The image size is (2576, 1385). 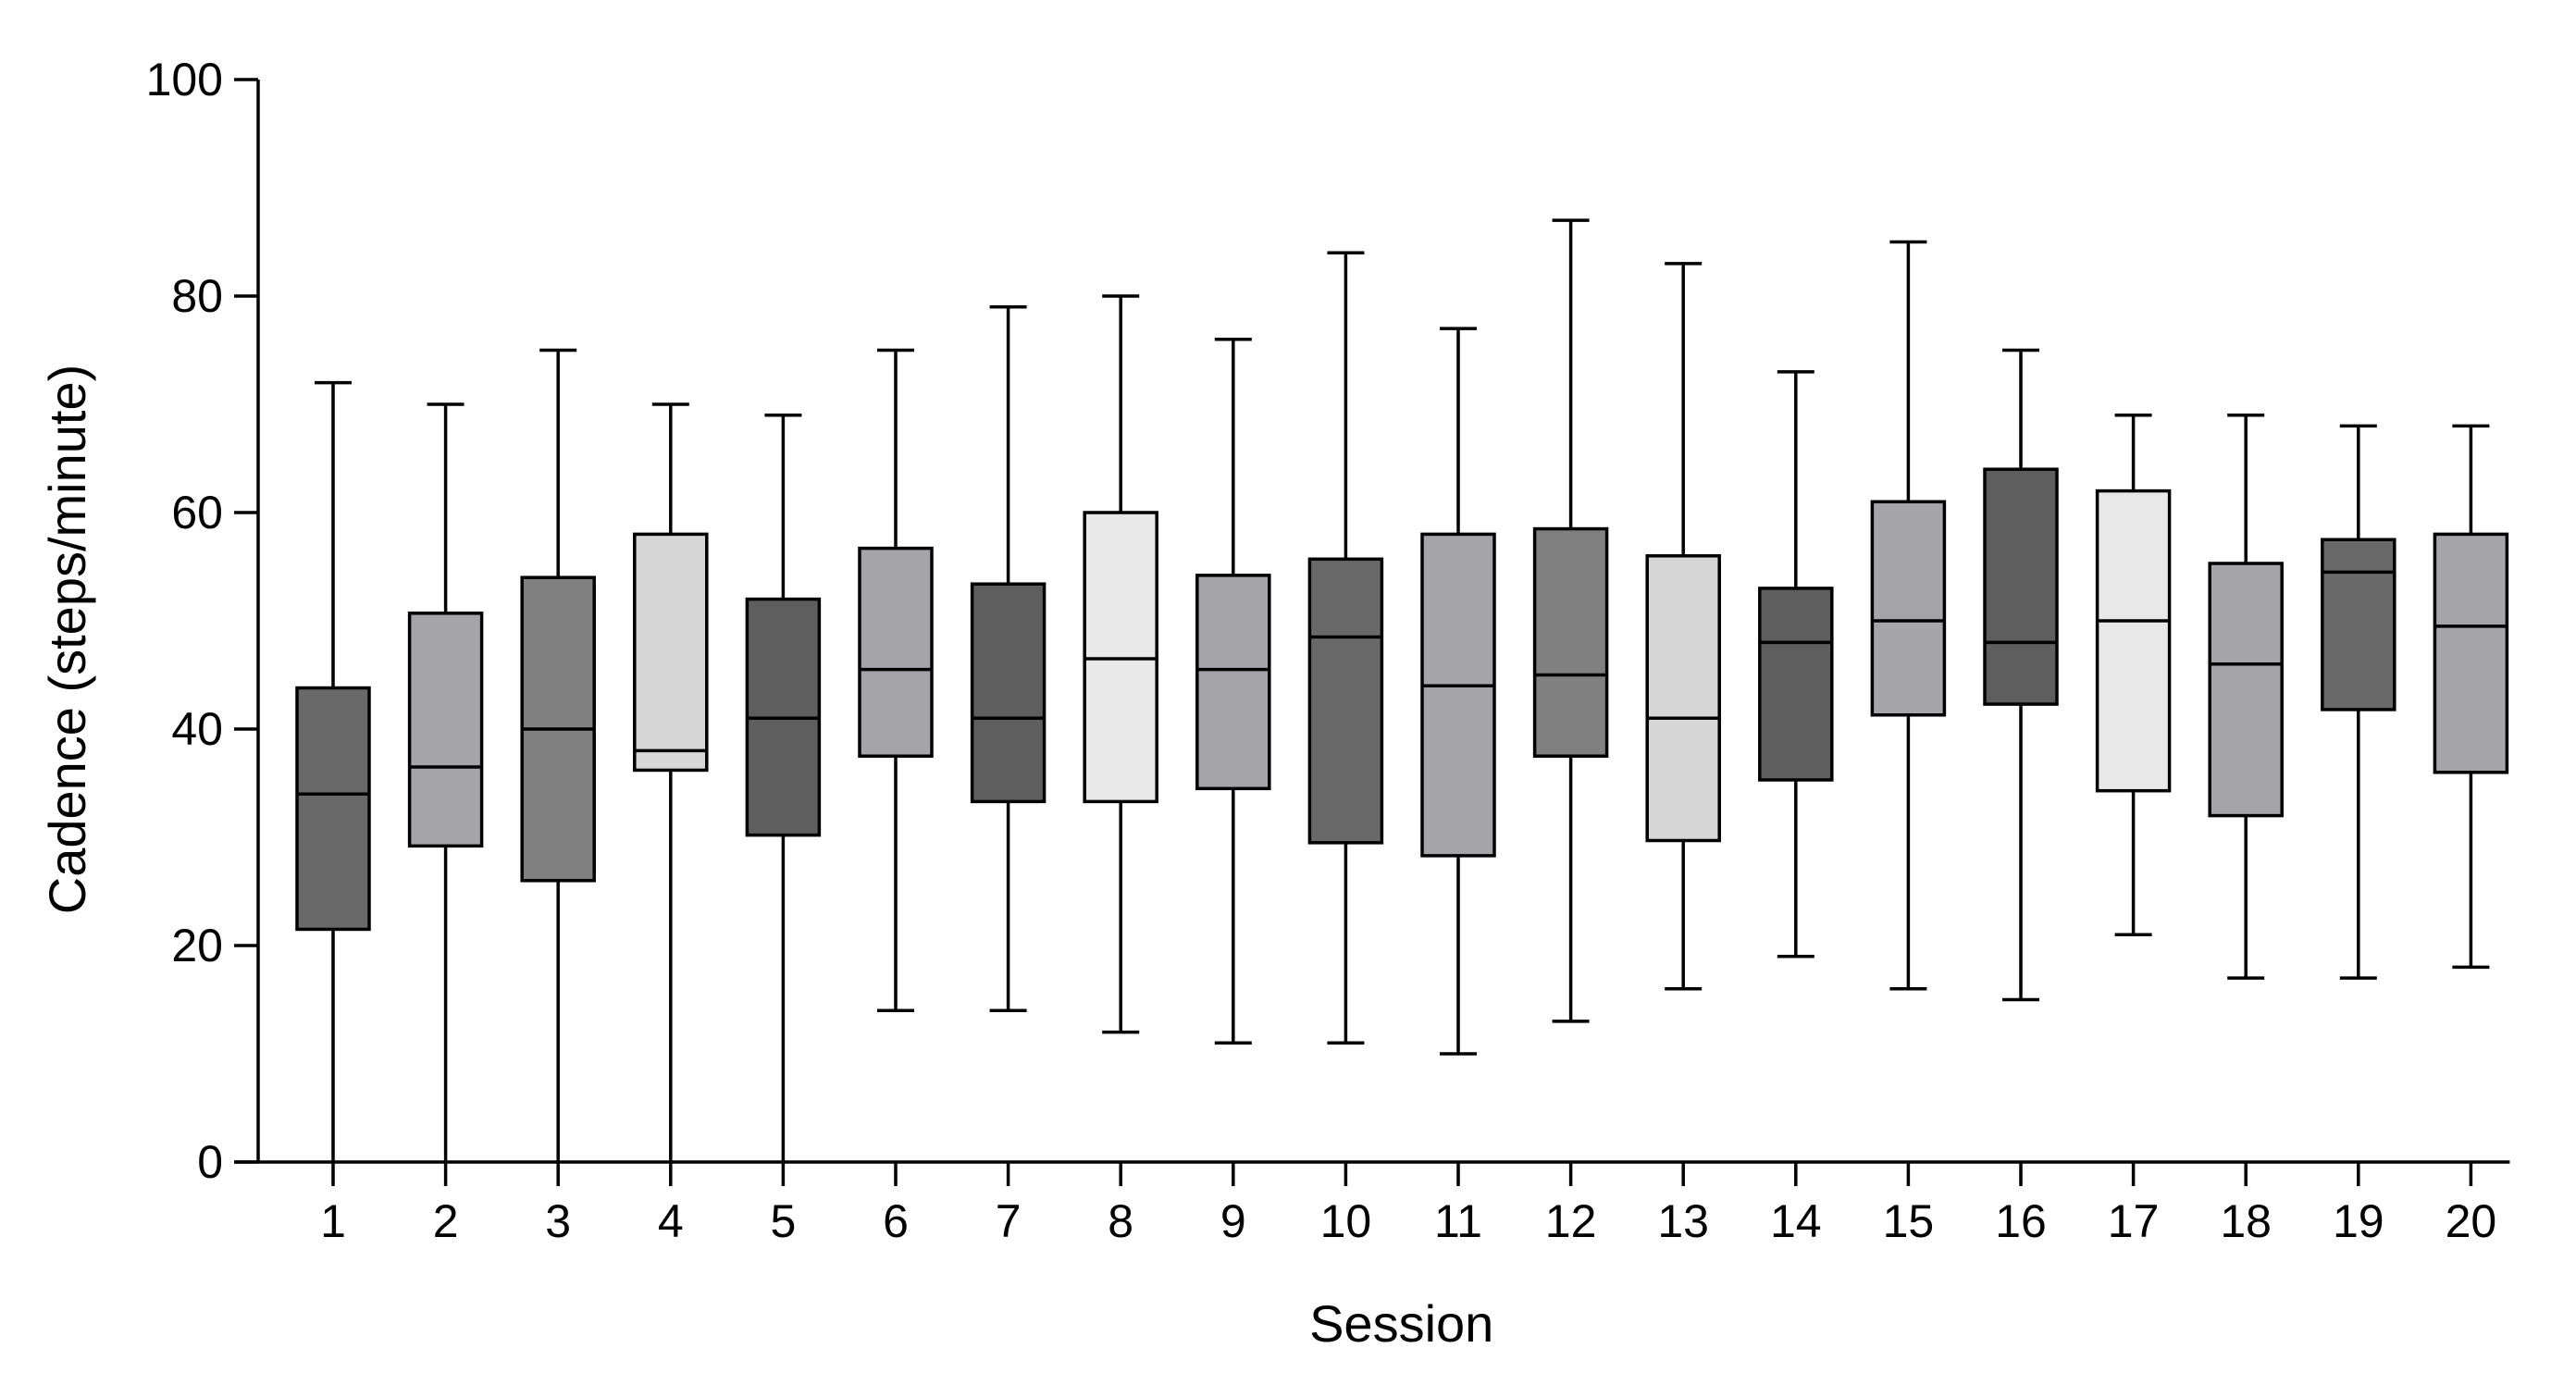 What do you see at coordinates (1346, 1221) in the screenshot?
I see `x-tick-label: 10` at bounding box center [1346, 1221].